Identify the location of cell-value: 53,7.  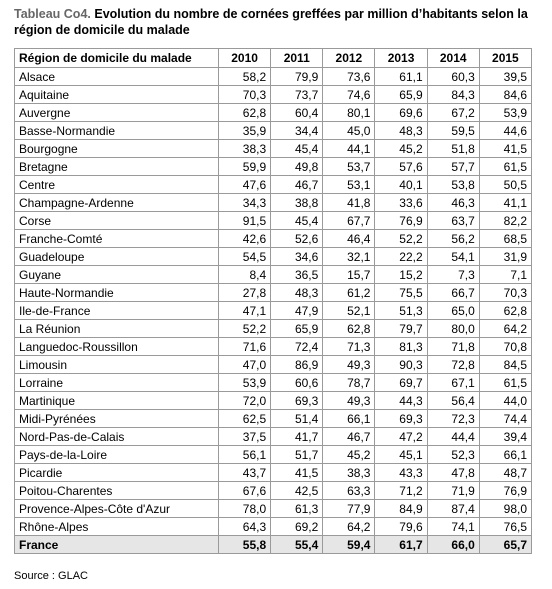
(349, 166).